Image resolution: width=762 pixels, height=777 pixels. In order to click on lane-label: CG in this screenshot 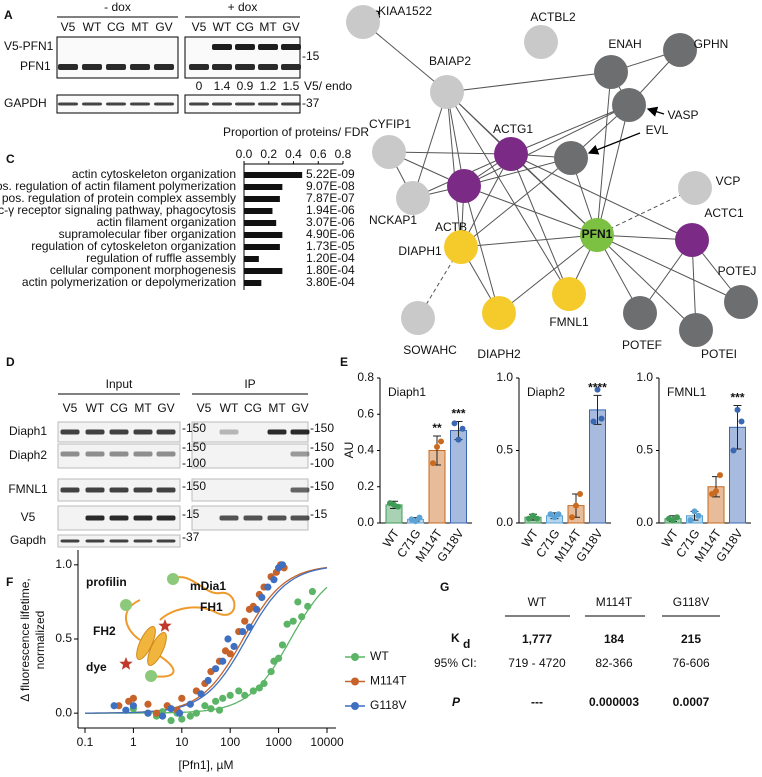, I will do `click(119, 408)`.